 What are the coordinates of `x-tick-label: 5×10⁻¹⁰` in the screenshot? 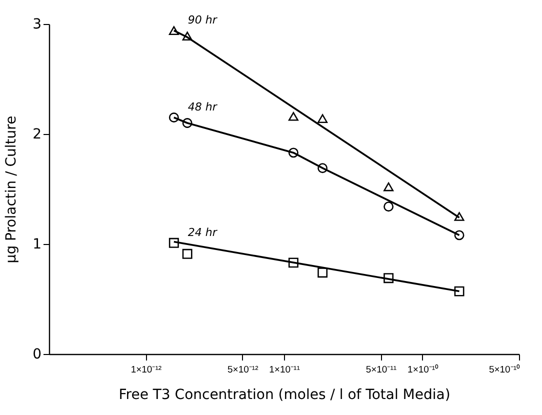 It's located at (504, 370).